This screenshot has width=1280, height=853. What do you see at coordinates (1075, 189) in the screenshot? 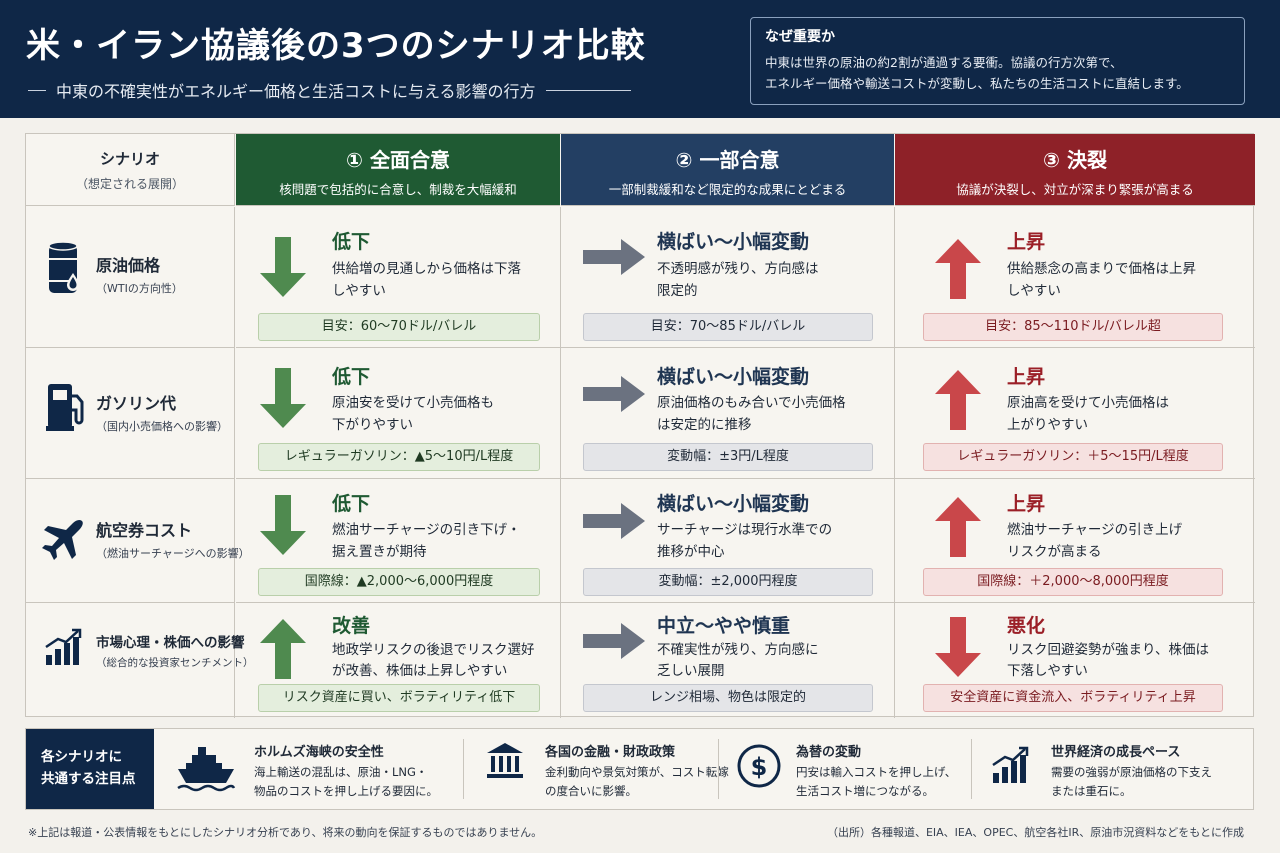
I see `column-sub: 協議が決裂し、対立が深まり緊張が高まる` at bounding box center [1075, 189].